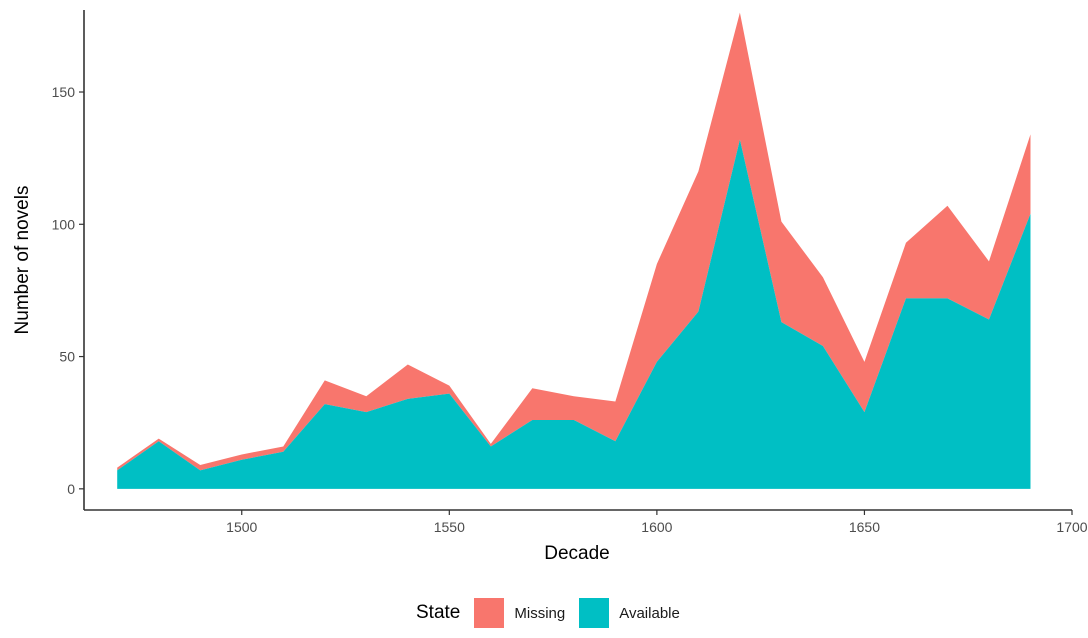 This screenshot has height=638, width=1088. Describe the element at coordinates (489, 613) in the screenshot. I see `legend-key-missing` at that location.